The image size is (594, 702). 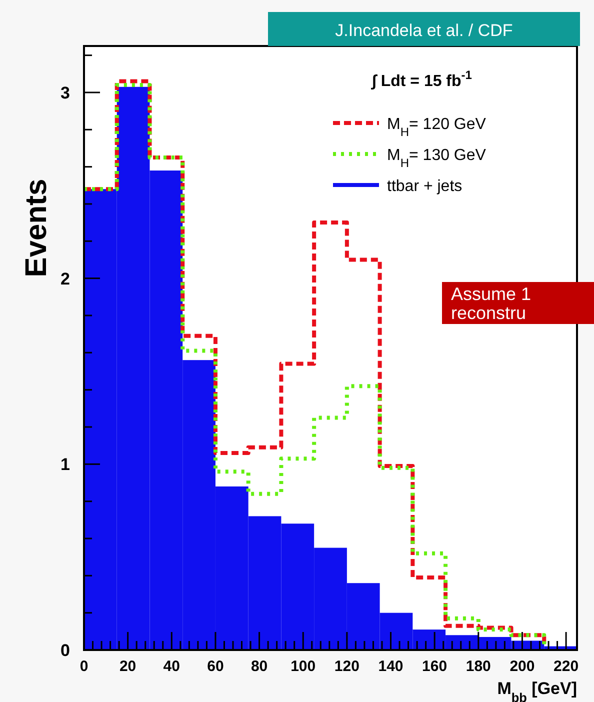 I want to click on text: J.Incandela et al. / CDF, so click(x=424, y=30).